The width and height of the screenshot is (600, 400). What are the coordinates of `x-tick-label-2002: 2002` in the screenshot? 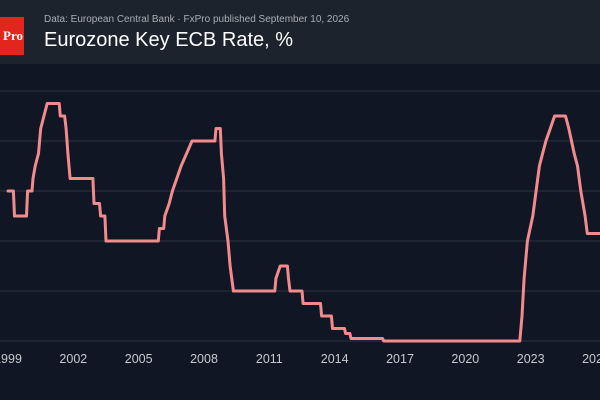 It's located at (73, 359).